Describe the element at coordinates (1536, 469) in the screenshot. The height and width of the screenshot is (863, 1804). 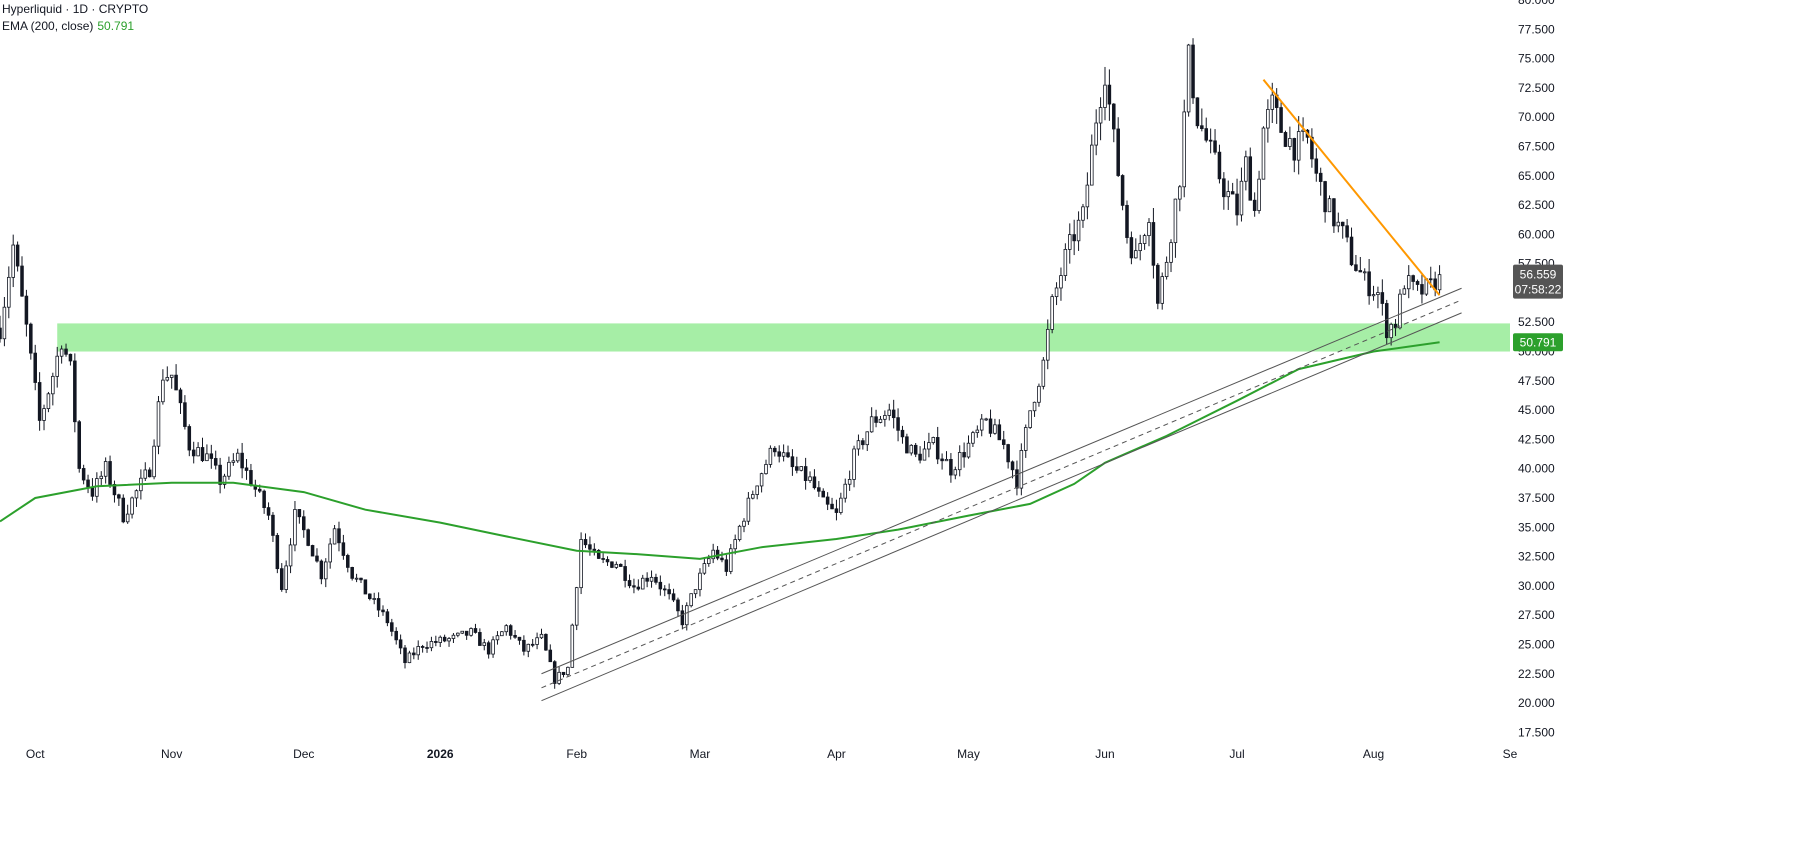
I see `y-tick-label: 40.000` at that location.